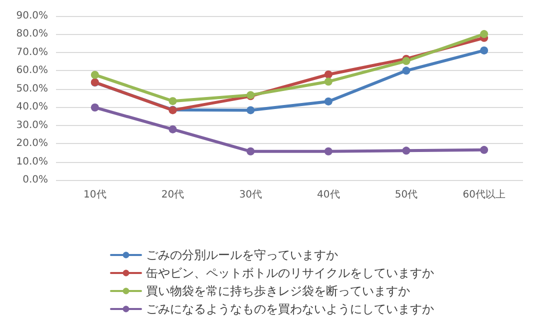 The height and width of the screenshot is (324, 539). I want to click on y-tick-label: 30.0%, so click(32, 125).